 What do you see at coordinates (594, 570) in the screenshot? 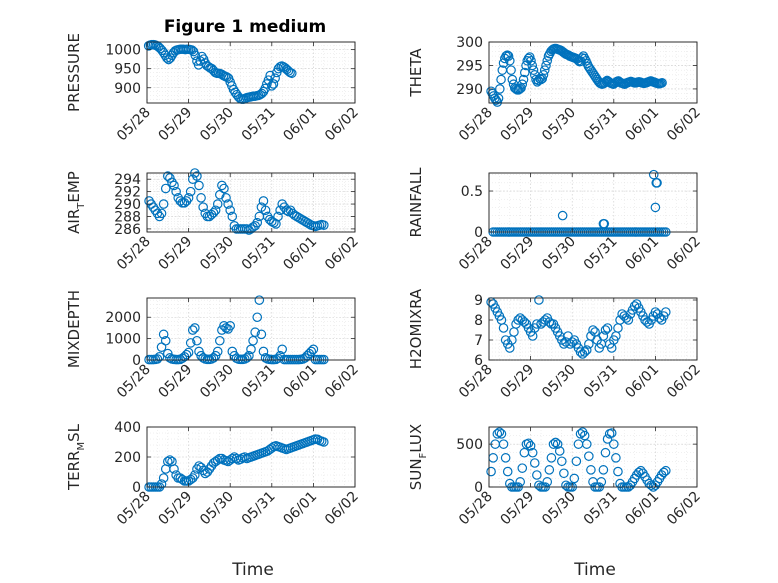
I see `x-axis-label: Time` at bounding box center [594, 570].